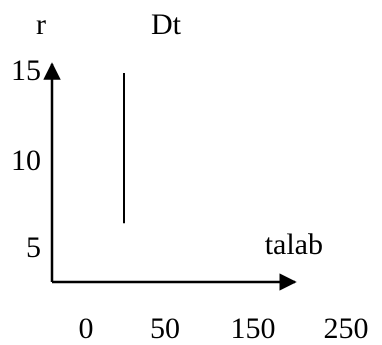 The height and width of the screenshot is (345, 382). Describe the element at coordinates (152, 116) in the screenshot. I see `series-layer: Dt` at that location.